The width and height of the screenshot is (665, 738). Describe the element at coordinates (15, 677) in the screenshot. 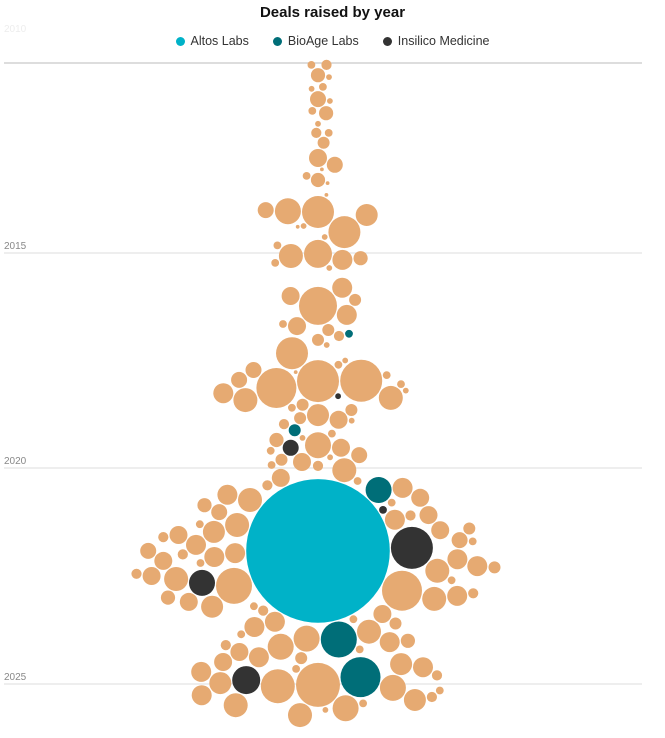

I see `tick-label-2025: 2025` at that location.